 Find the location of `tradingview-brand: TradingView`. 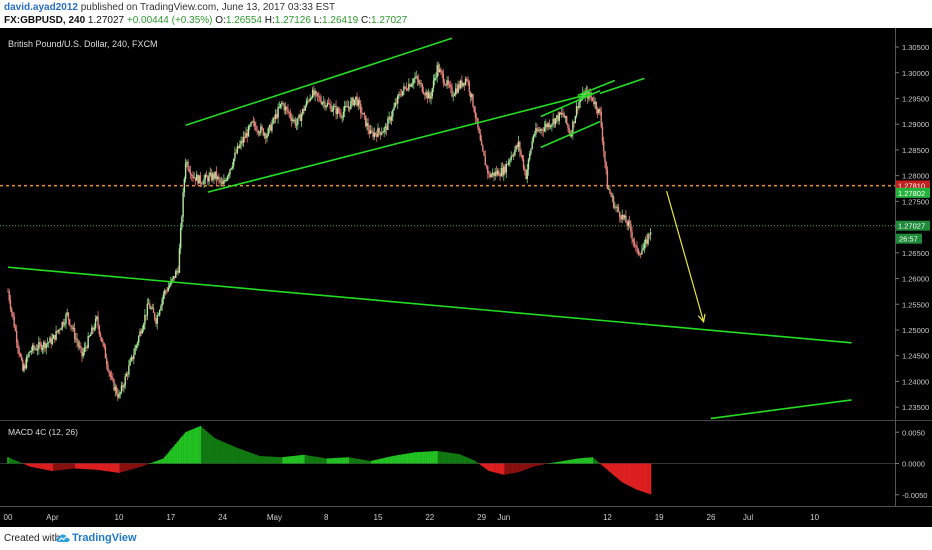

tradingview-brand: TradingView is located at coordinates (104, 538).